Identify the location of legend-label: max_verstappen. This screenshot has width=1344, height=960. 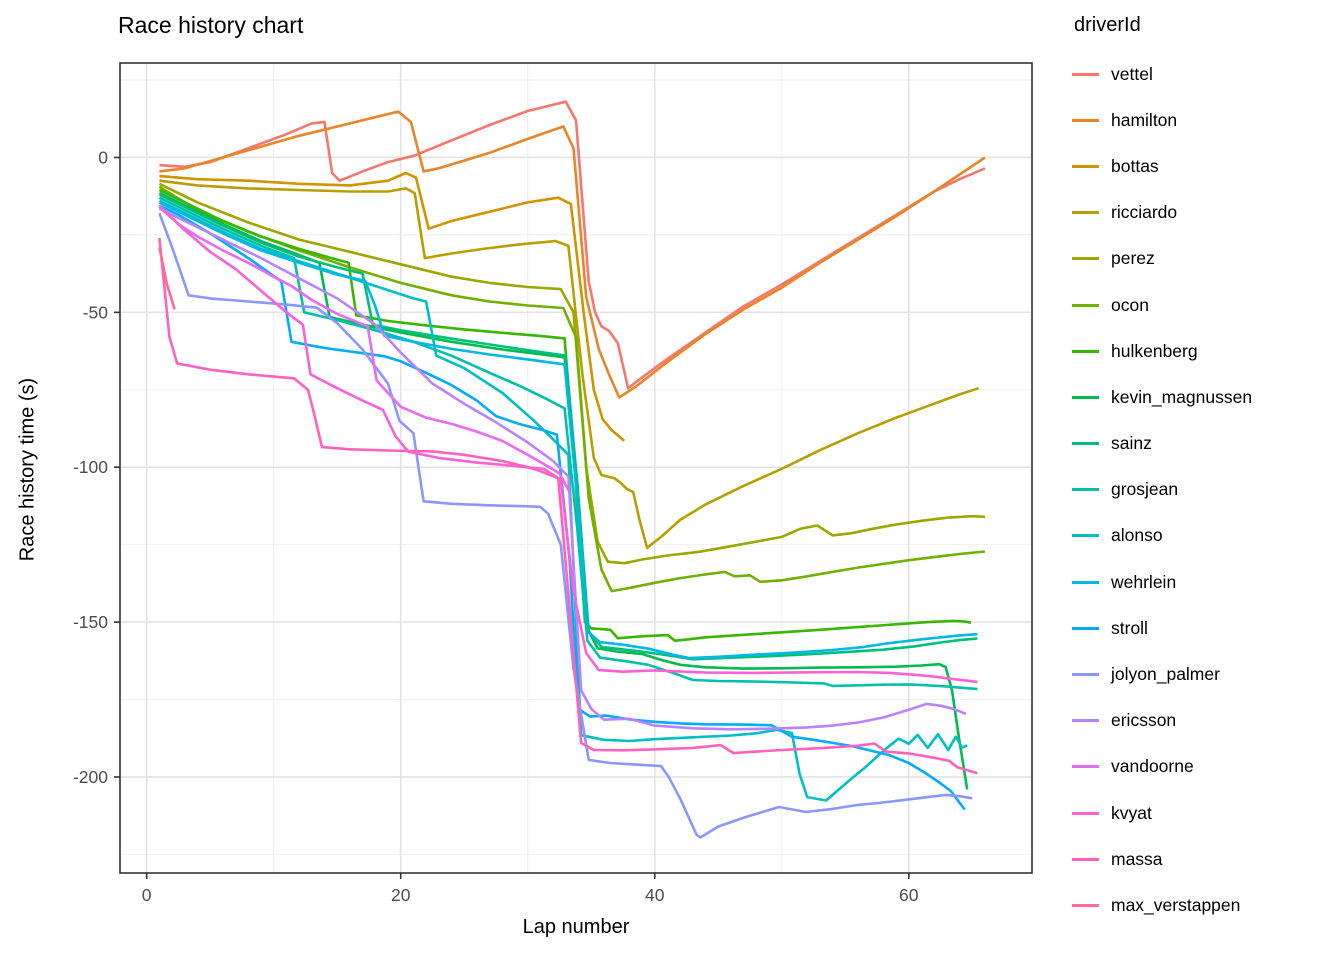
(1176, 904).